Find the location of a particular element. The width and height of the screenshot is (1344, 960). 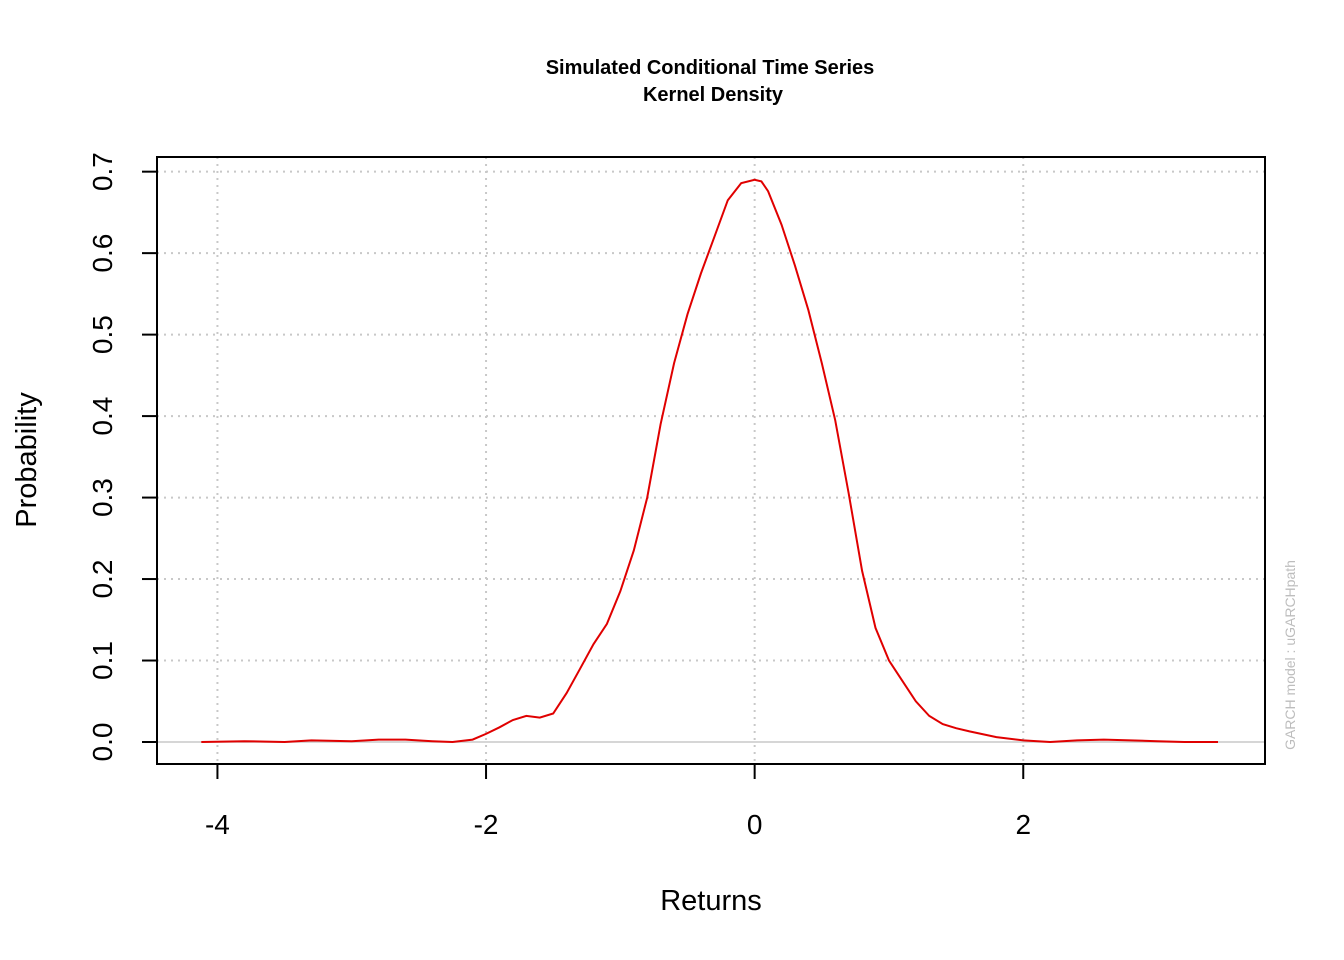

x-axis-label: Returns is located at coordinates (711, 901).